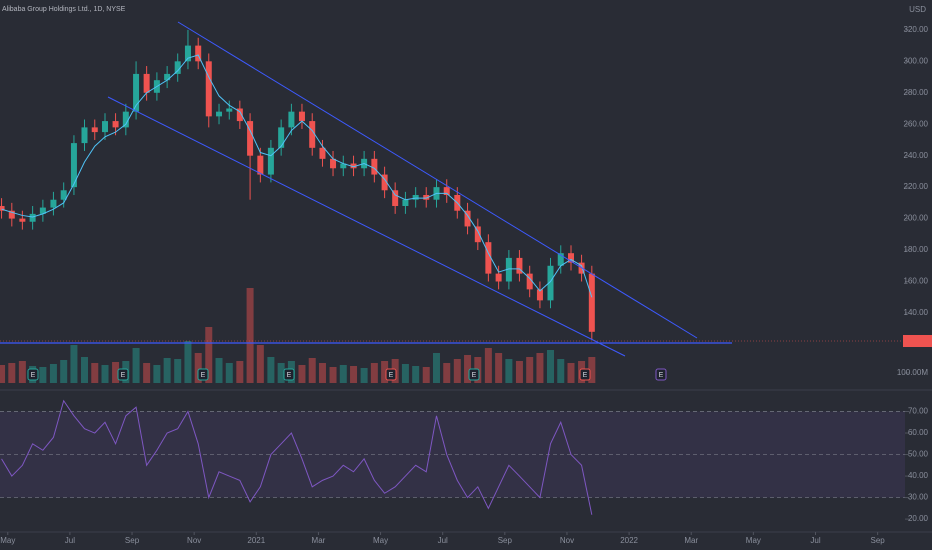 The height and width of the screenshot is (550, 932). Describe the element at coordinates (256, 540) in the screenshot. I see `x-tick-label: 2021` at that location.